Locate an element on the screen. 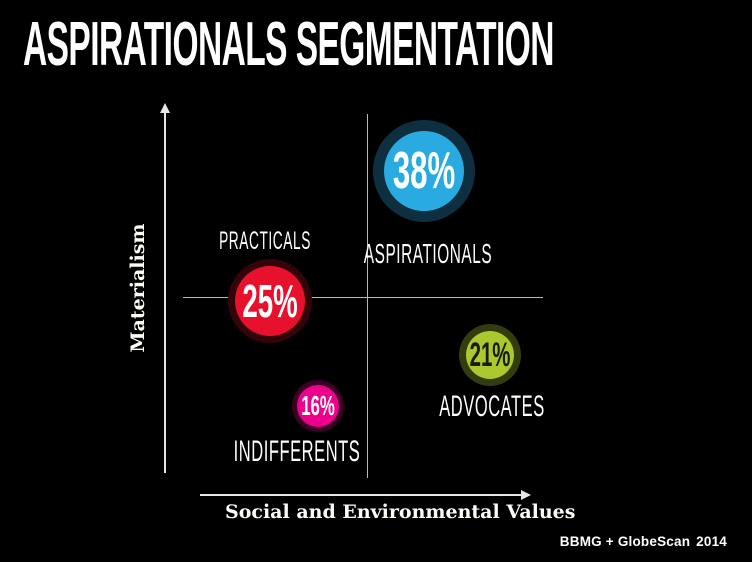  source-attribution: BBMG + GlobeScan 2014 is located at coordinates (643, 541).